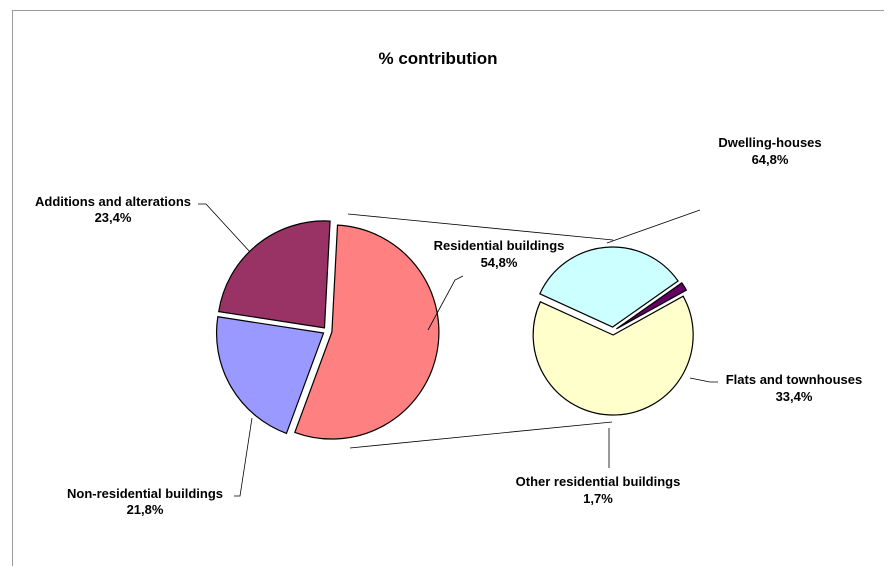  I want to click on label-flats-pct: 33,4%, so click(794, 396).